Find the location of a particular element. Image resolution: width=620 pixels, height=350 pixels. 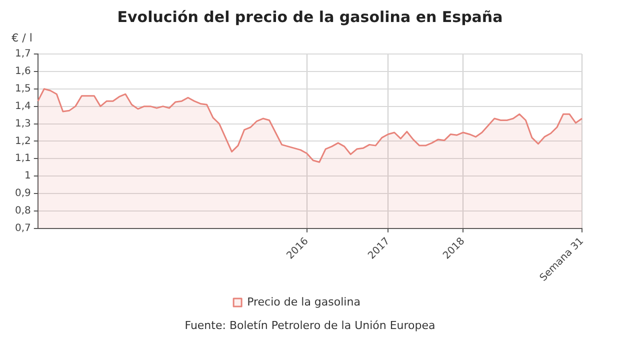

y-tick-label: 1,1 is located at coordinates (22, 158).